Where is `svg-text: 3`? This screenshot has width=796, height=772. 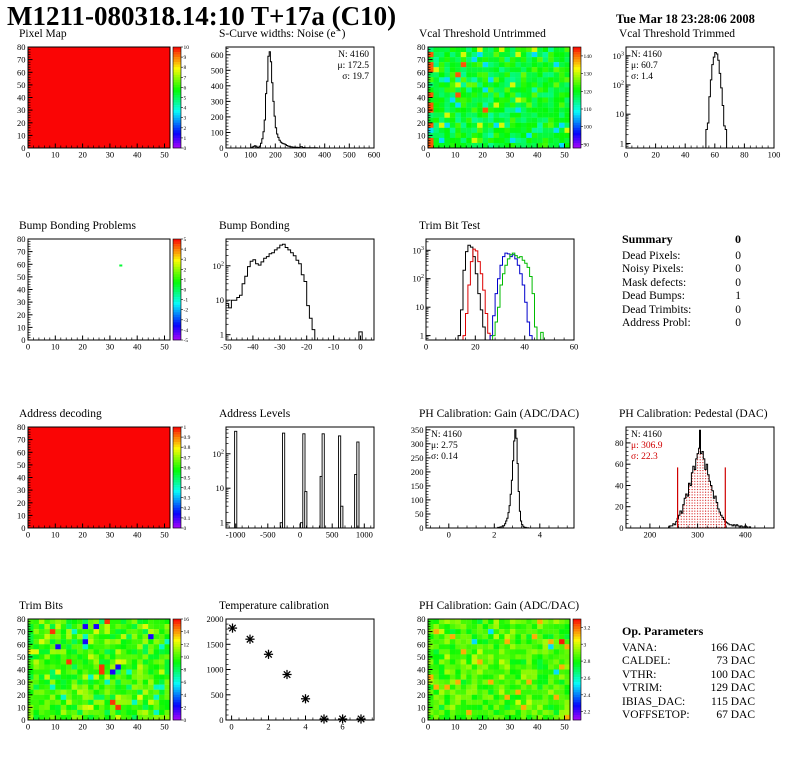
svg-text: 3 is located at coordinates (185, 260).